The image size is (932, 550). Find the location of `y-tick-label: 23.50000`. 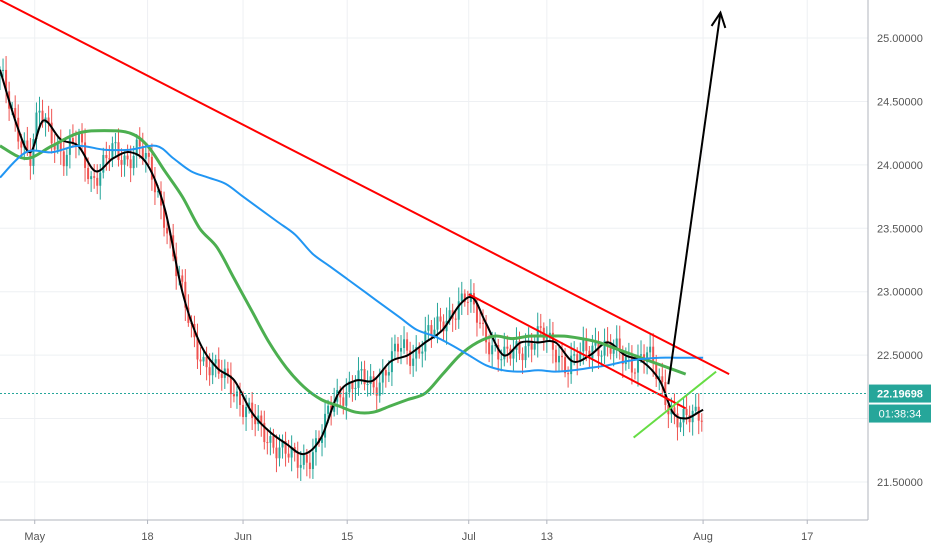

y-tick-label: 23.50000 is located at coordinates (900, 229).